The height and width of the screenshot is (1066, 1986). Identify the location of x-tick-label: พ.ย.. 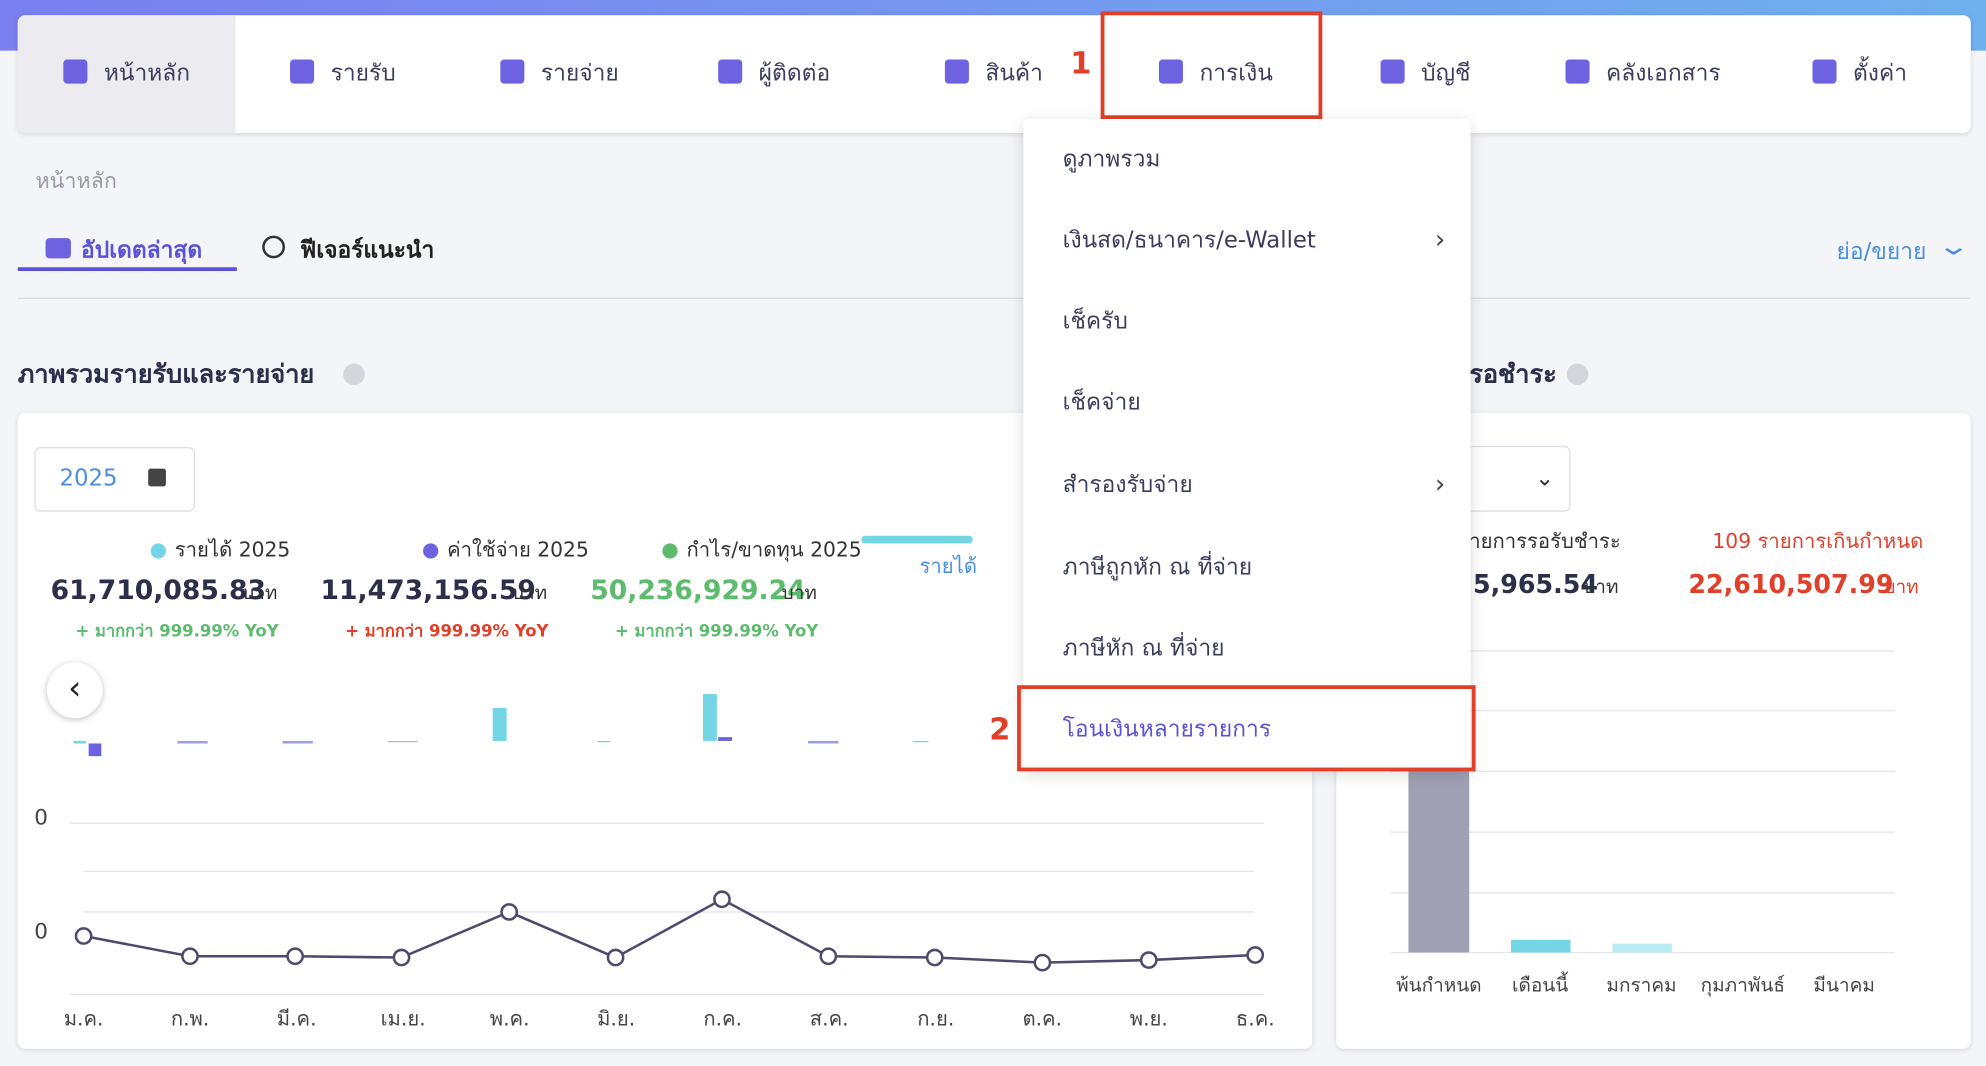
(1148, 1018).